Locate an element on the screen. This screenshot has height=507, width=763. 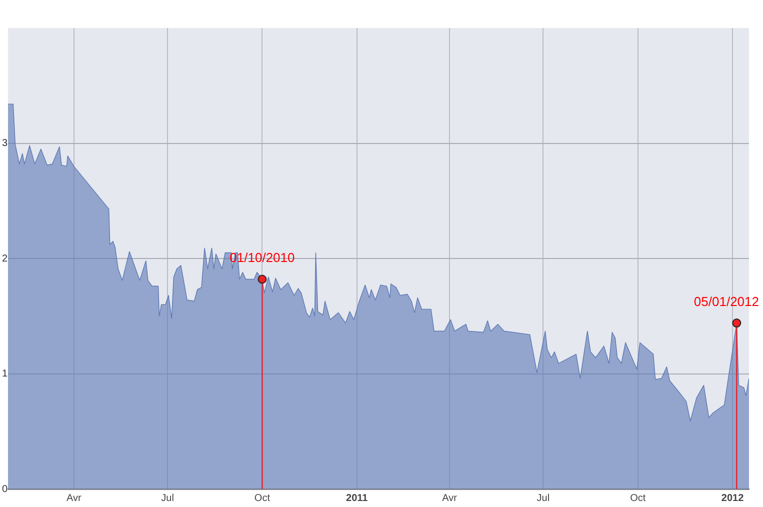
x-tick-label: 2011 is located at coordinates (357, 498).